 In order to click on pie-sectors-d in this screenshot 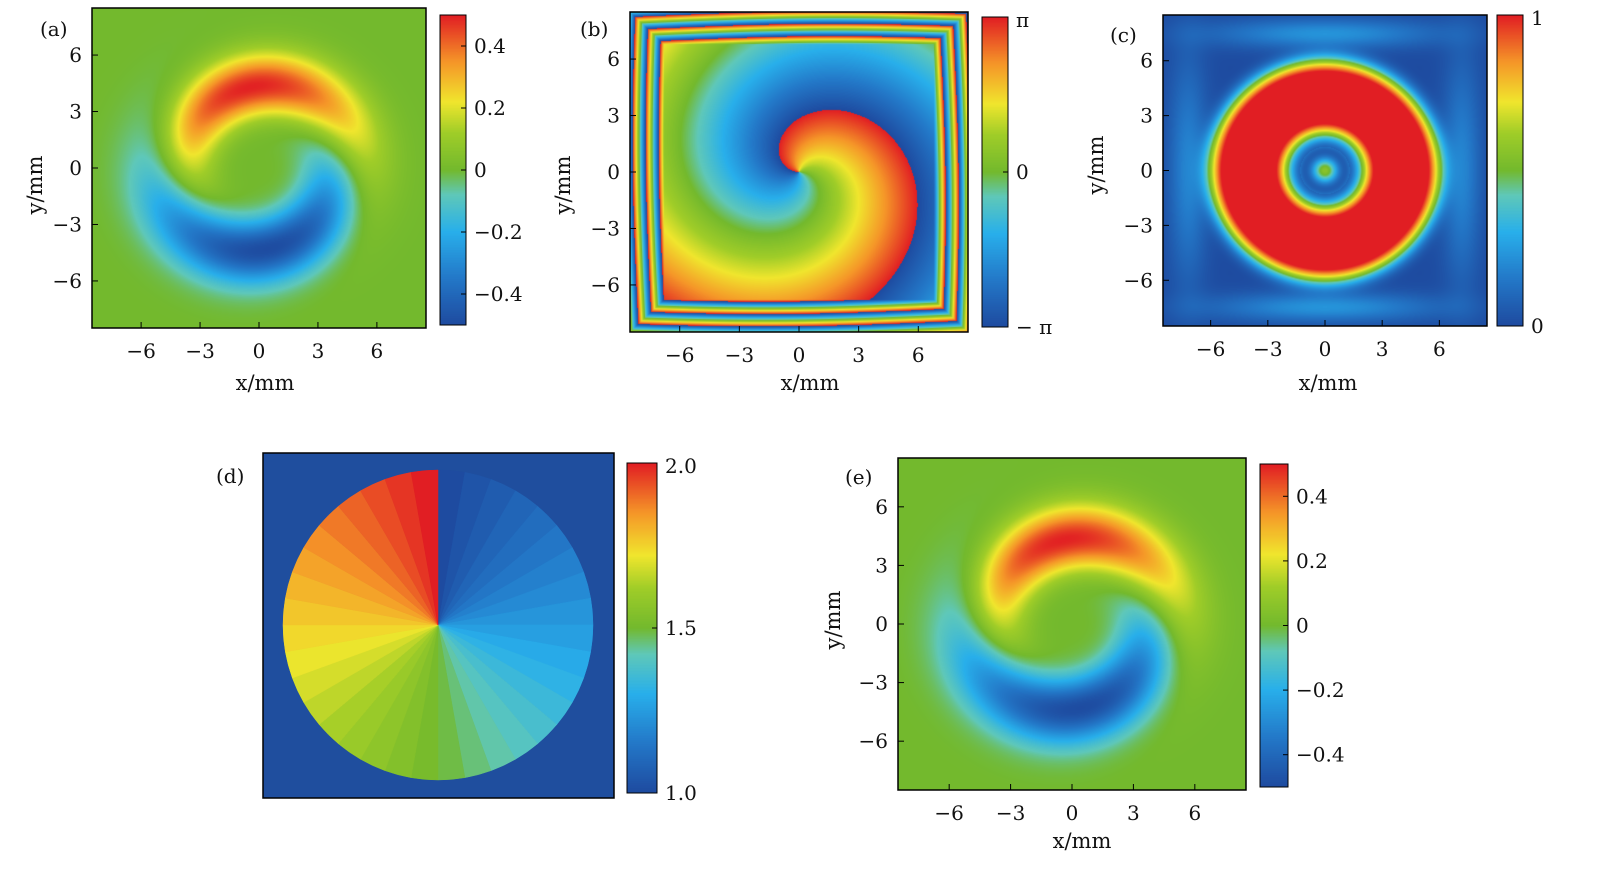, I will do `click(438, 625)`.